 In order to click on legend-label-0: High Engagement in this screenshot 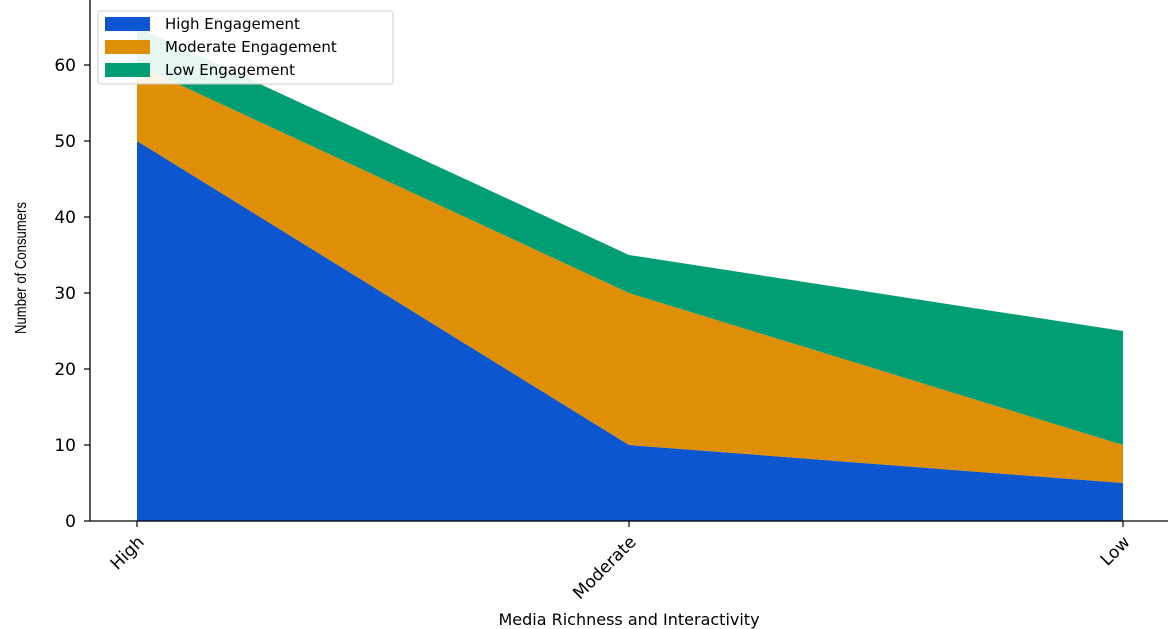, I will do `click(232, 24)`.